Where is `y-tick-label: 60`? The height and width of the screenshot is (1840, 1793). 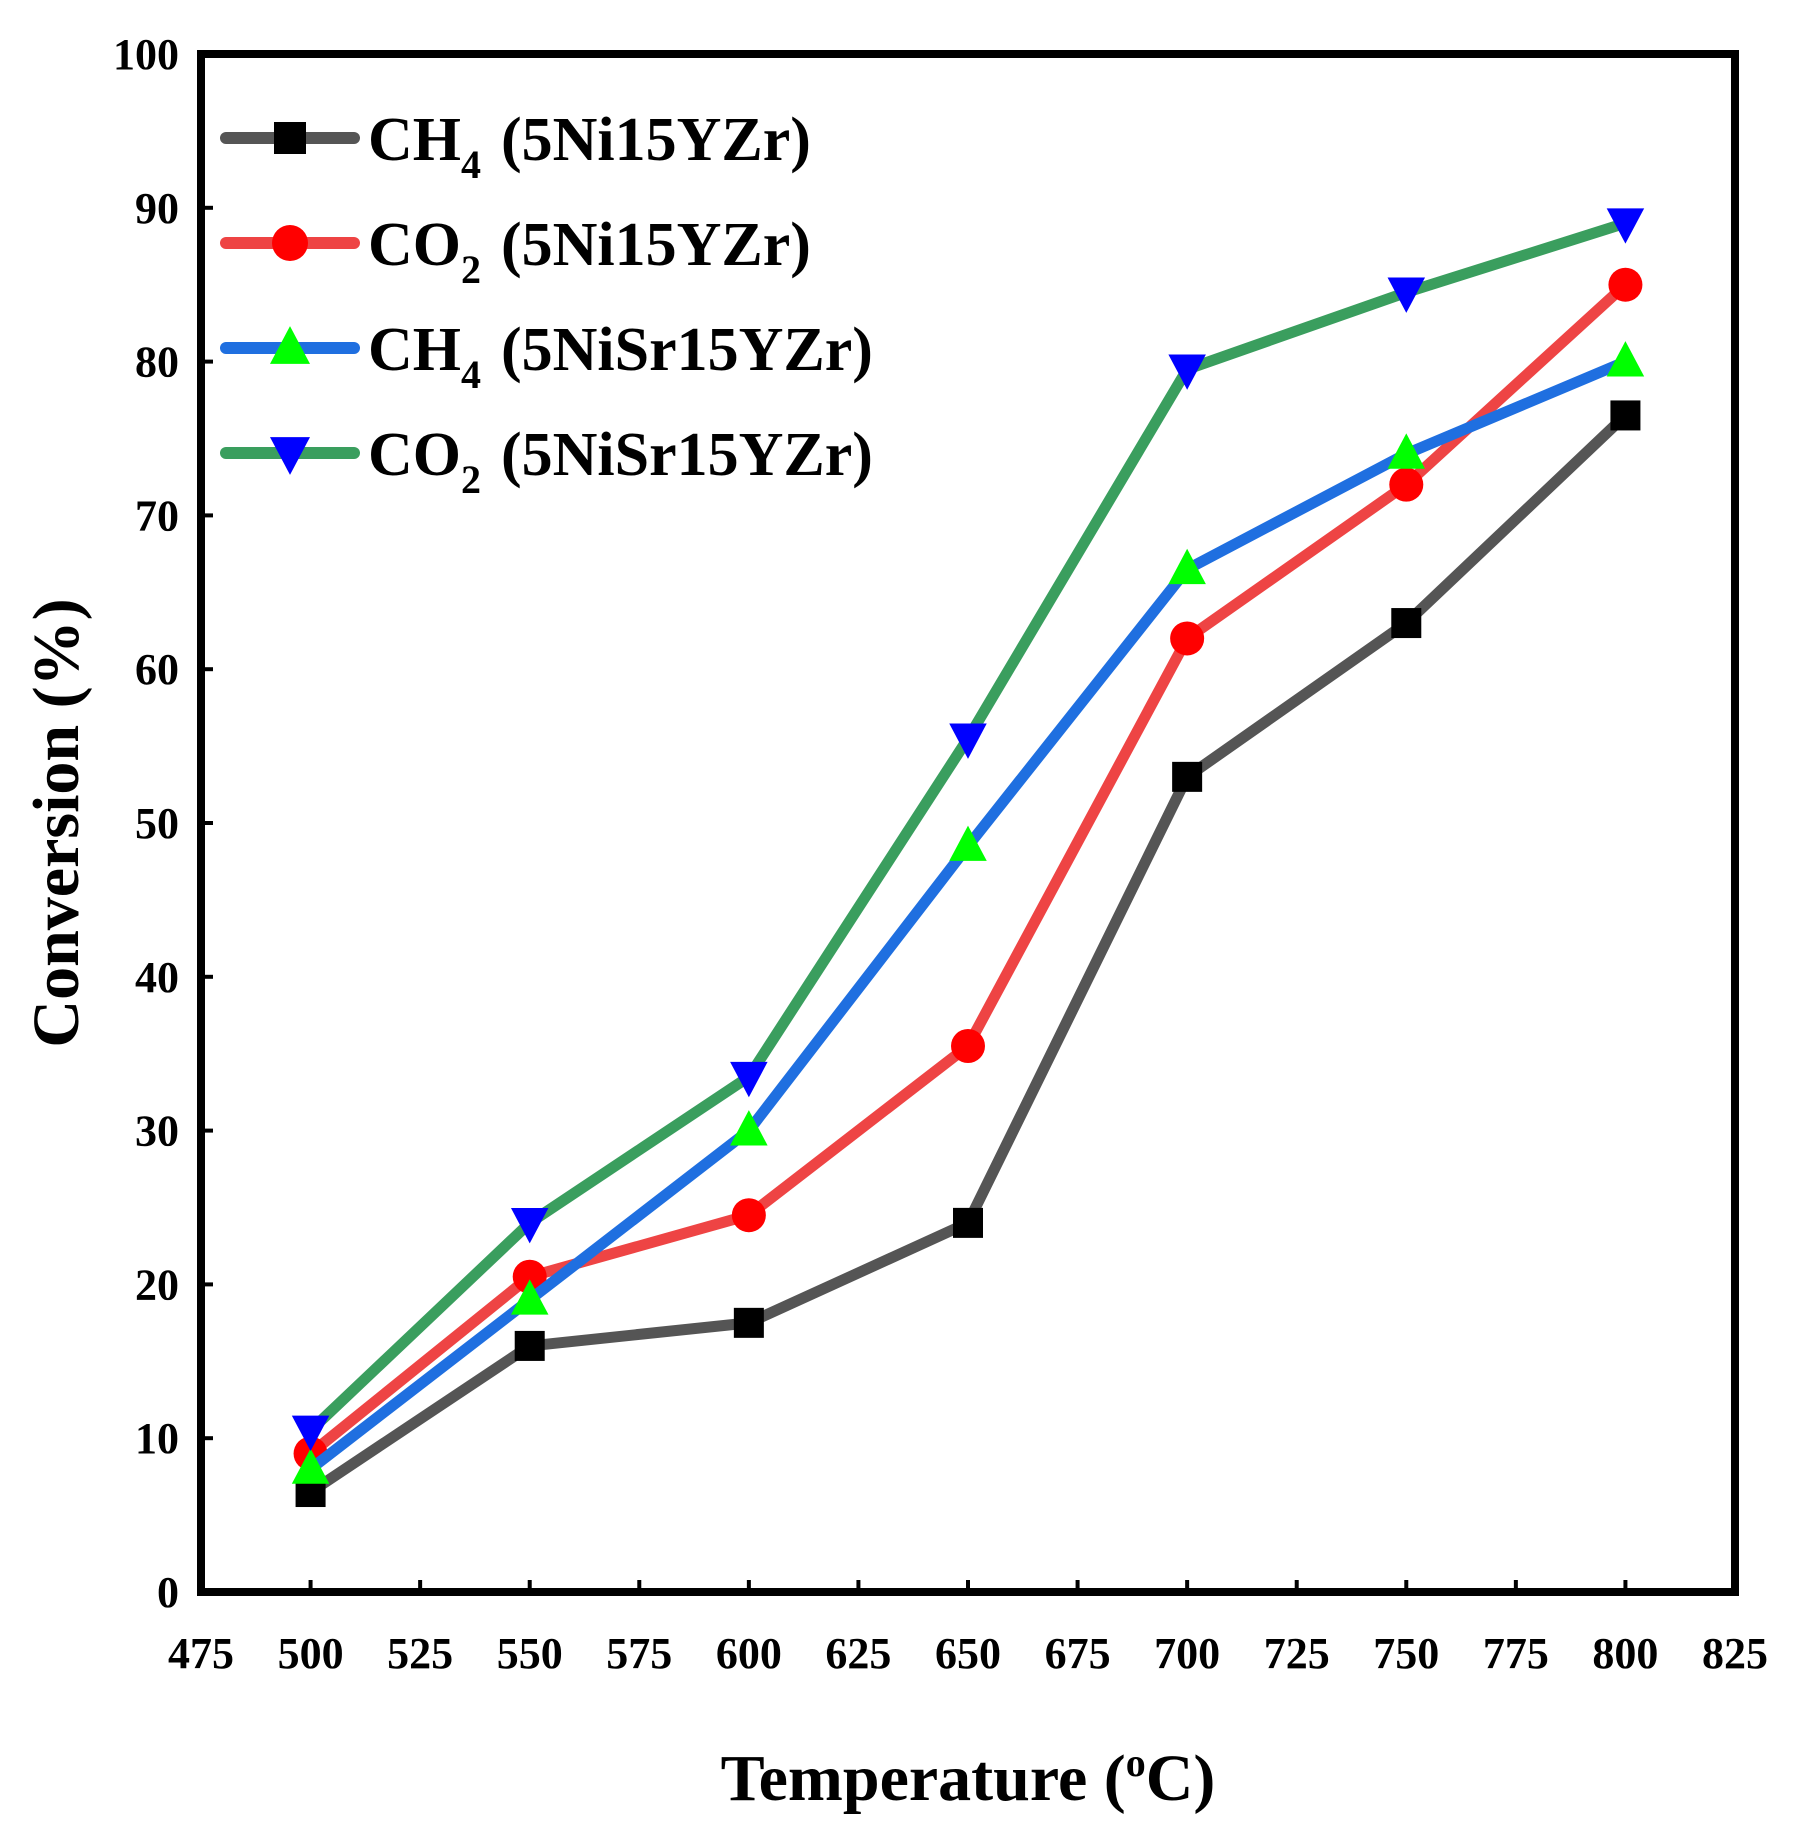
y-tick-label: 60 is located at coordinates (157, 669).